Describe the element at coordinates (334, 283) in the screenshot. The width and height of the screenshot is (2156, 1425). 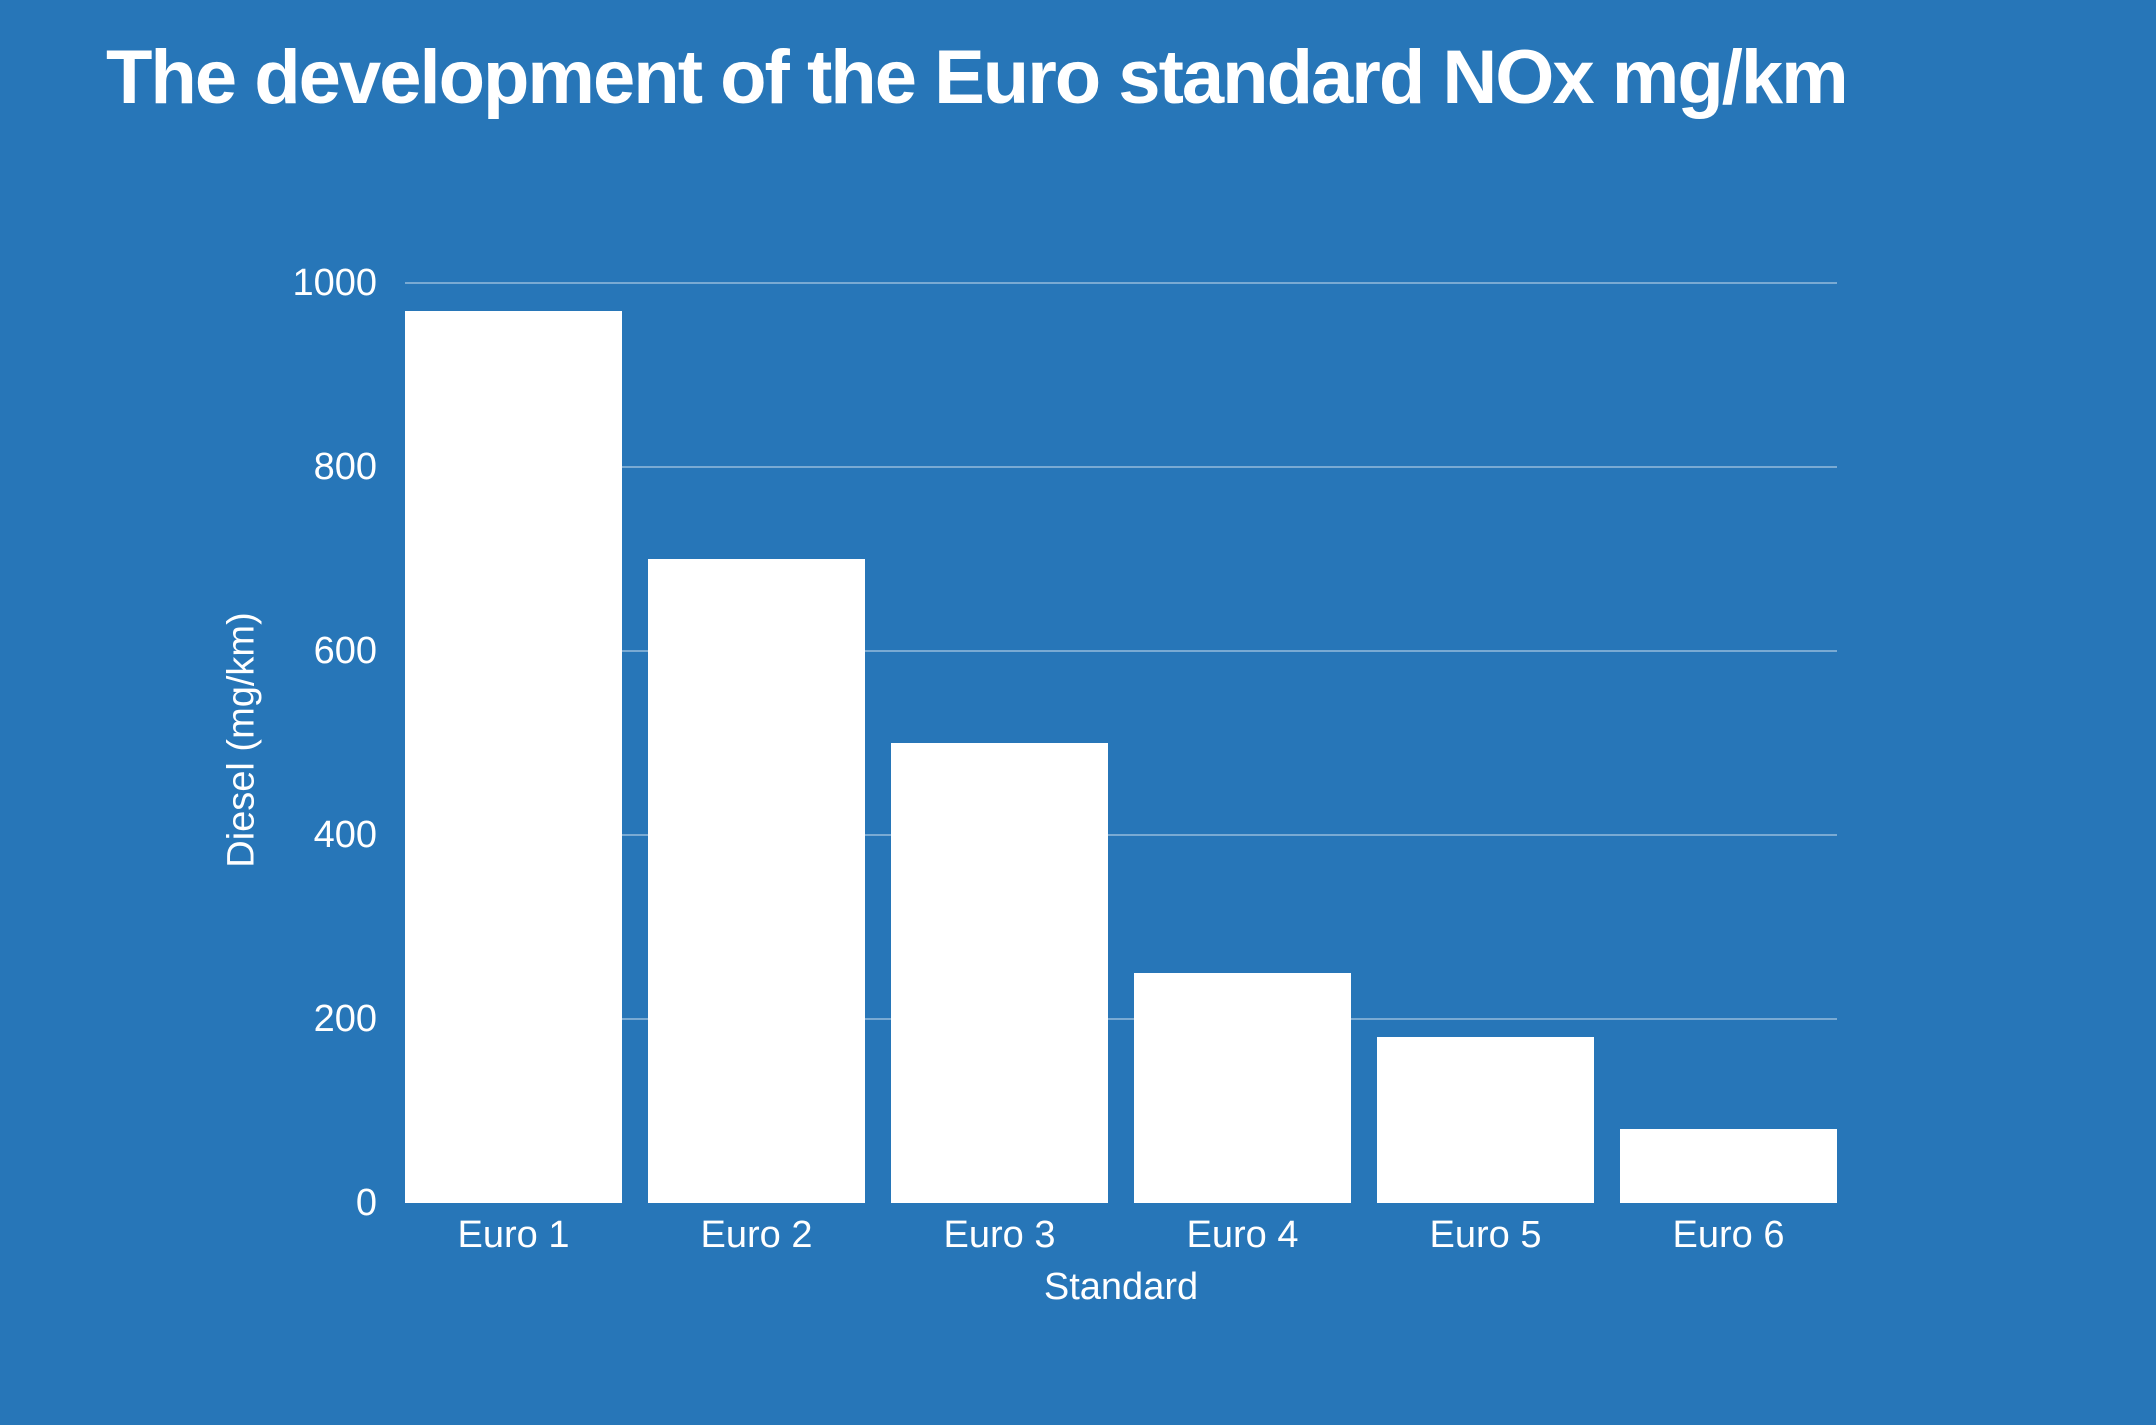
I see `y-tick-label-1000: 1000` at that location.